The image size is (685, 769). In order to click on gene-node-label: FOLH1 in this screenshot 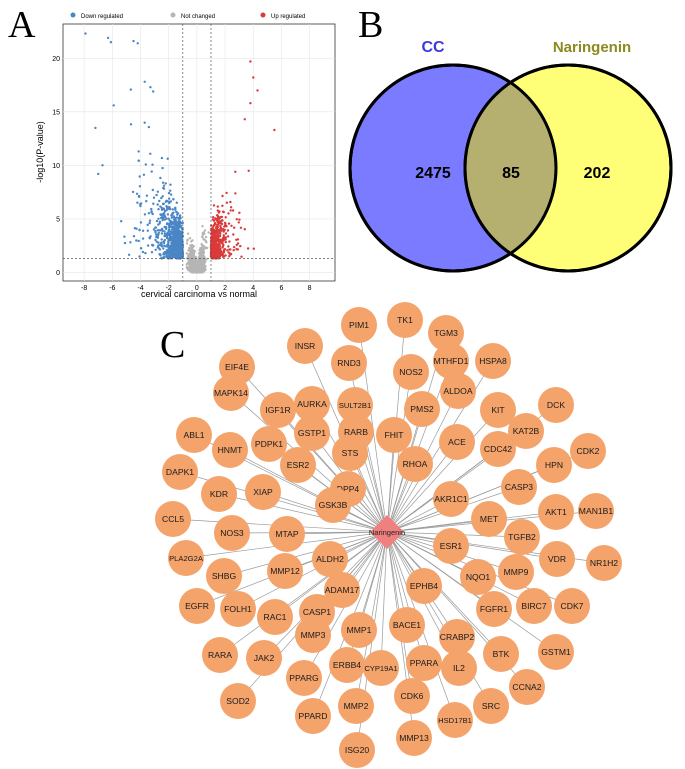, I will do `click(238, 609)`.